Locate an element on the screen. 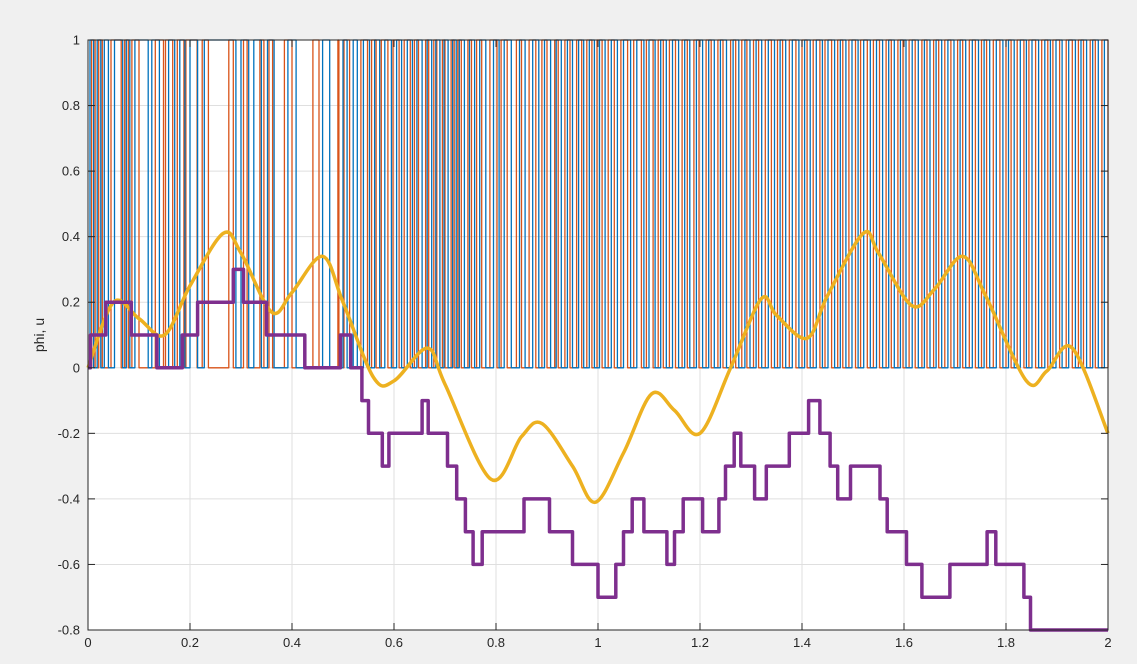 The height and width of the screenshot is (664, 1137). x-tick-label: 0.6 is located at coordinates (394, 642).